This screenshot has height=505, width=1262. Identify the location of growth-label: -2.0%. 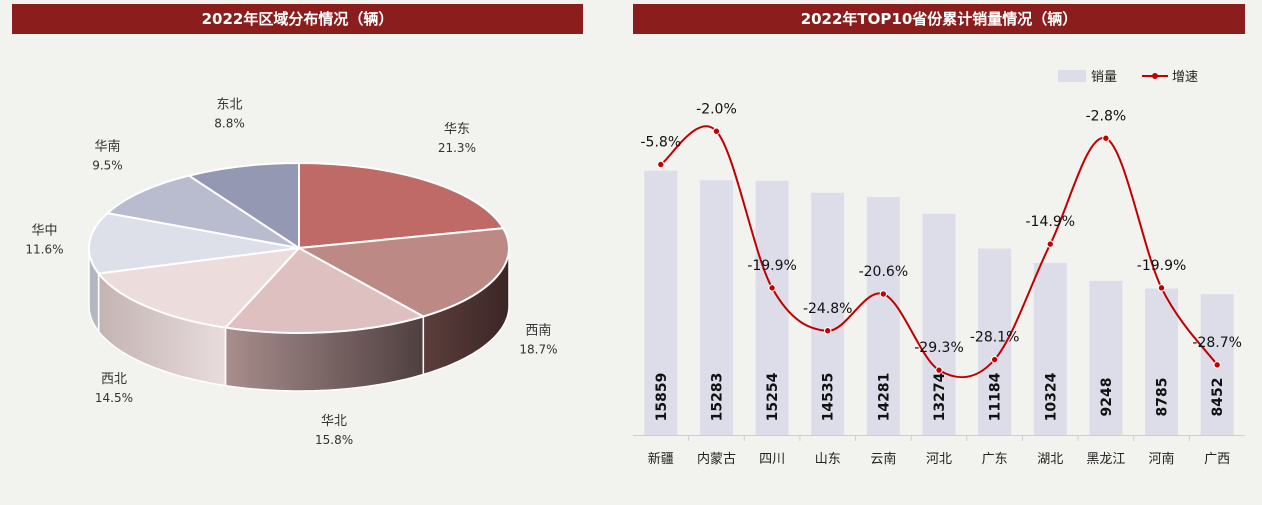
(716, 109).